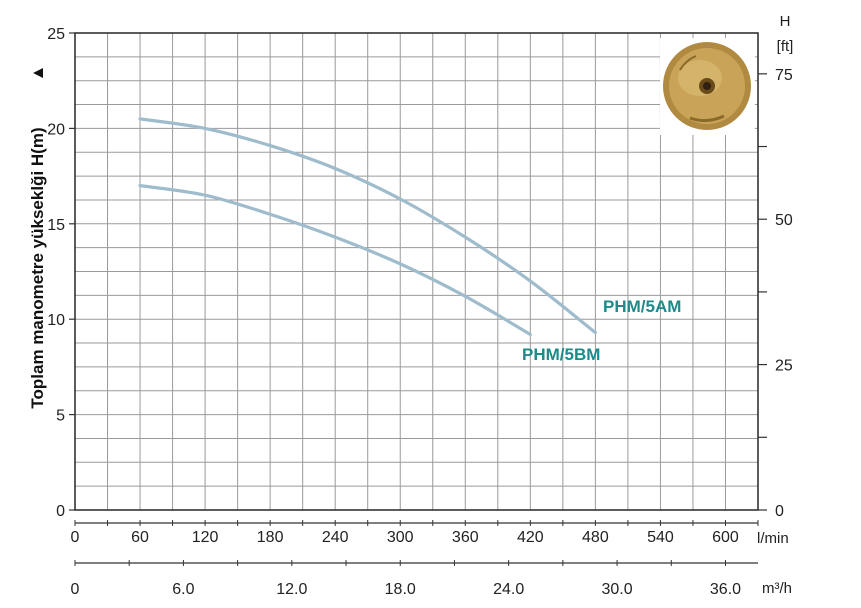 Image resolution: width=861 pixels, height=608 pixels. Describe the element at coordinates (642, 306) in the screenshot. I see `series-label: PHM/5AM` at that location.